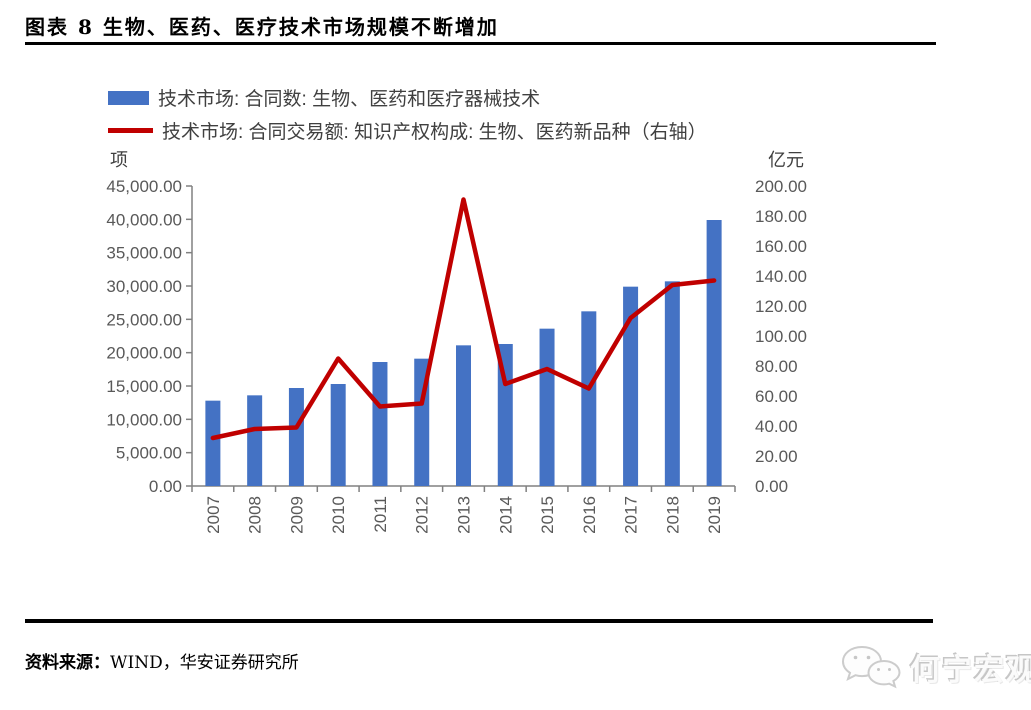  What do you see at coordinates (547, 407) in the screenshot?
I see `bar-2015` at bounding box center [547, 407].